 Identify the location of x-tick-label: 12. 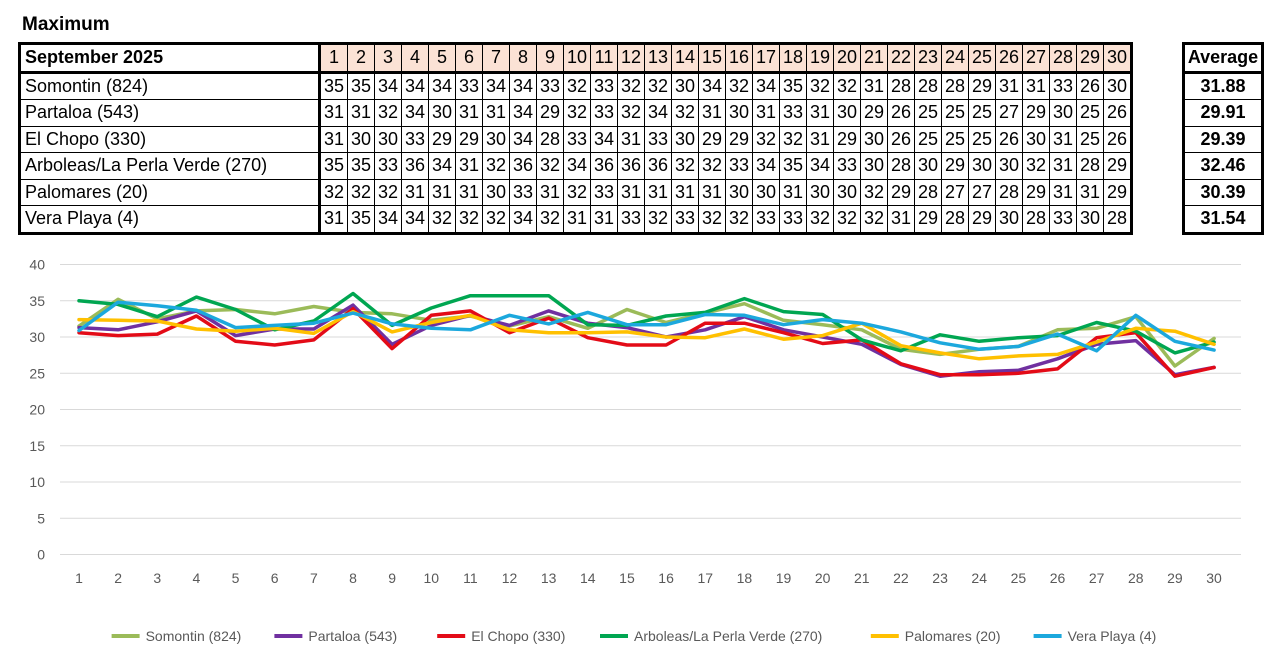
(510, 578).